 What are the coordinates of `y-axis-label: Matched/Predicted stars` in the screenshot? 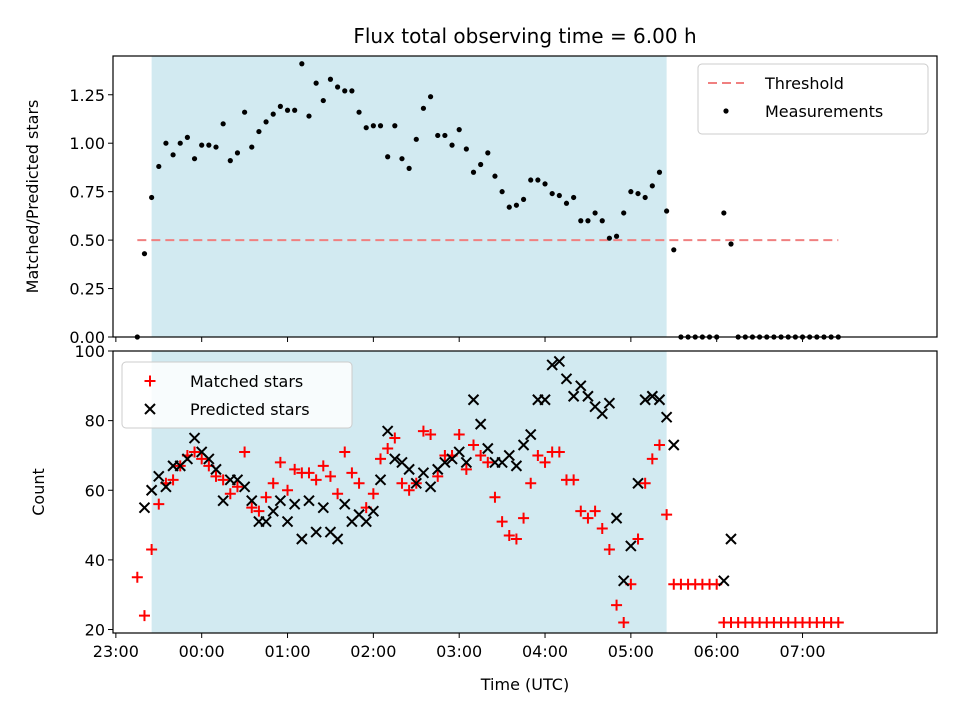 It's located at (32, 197).